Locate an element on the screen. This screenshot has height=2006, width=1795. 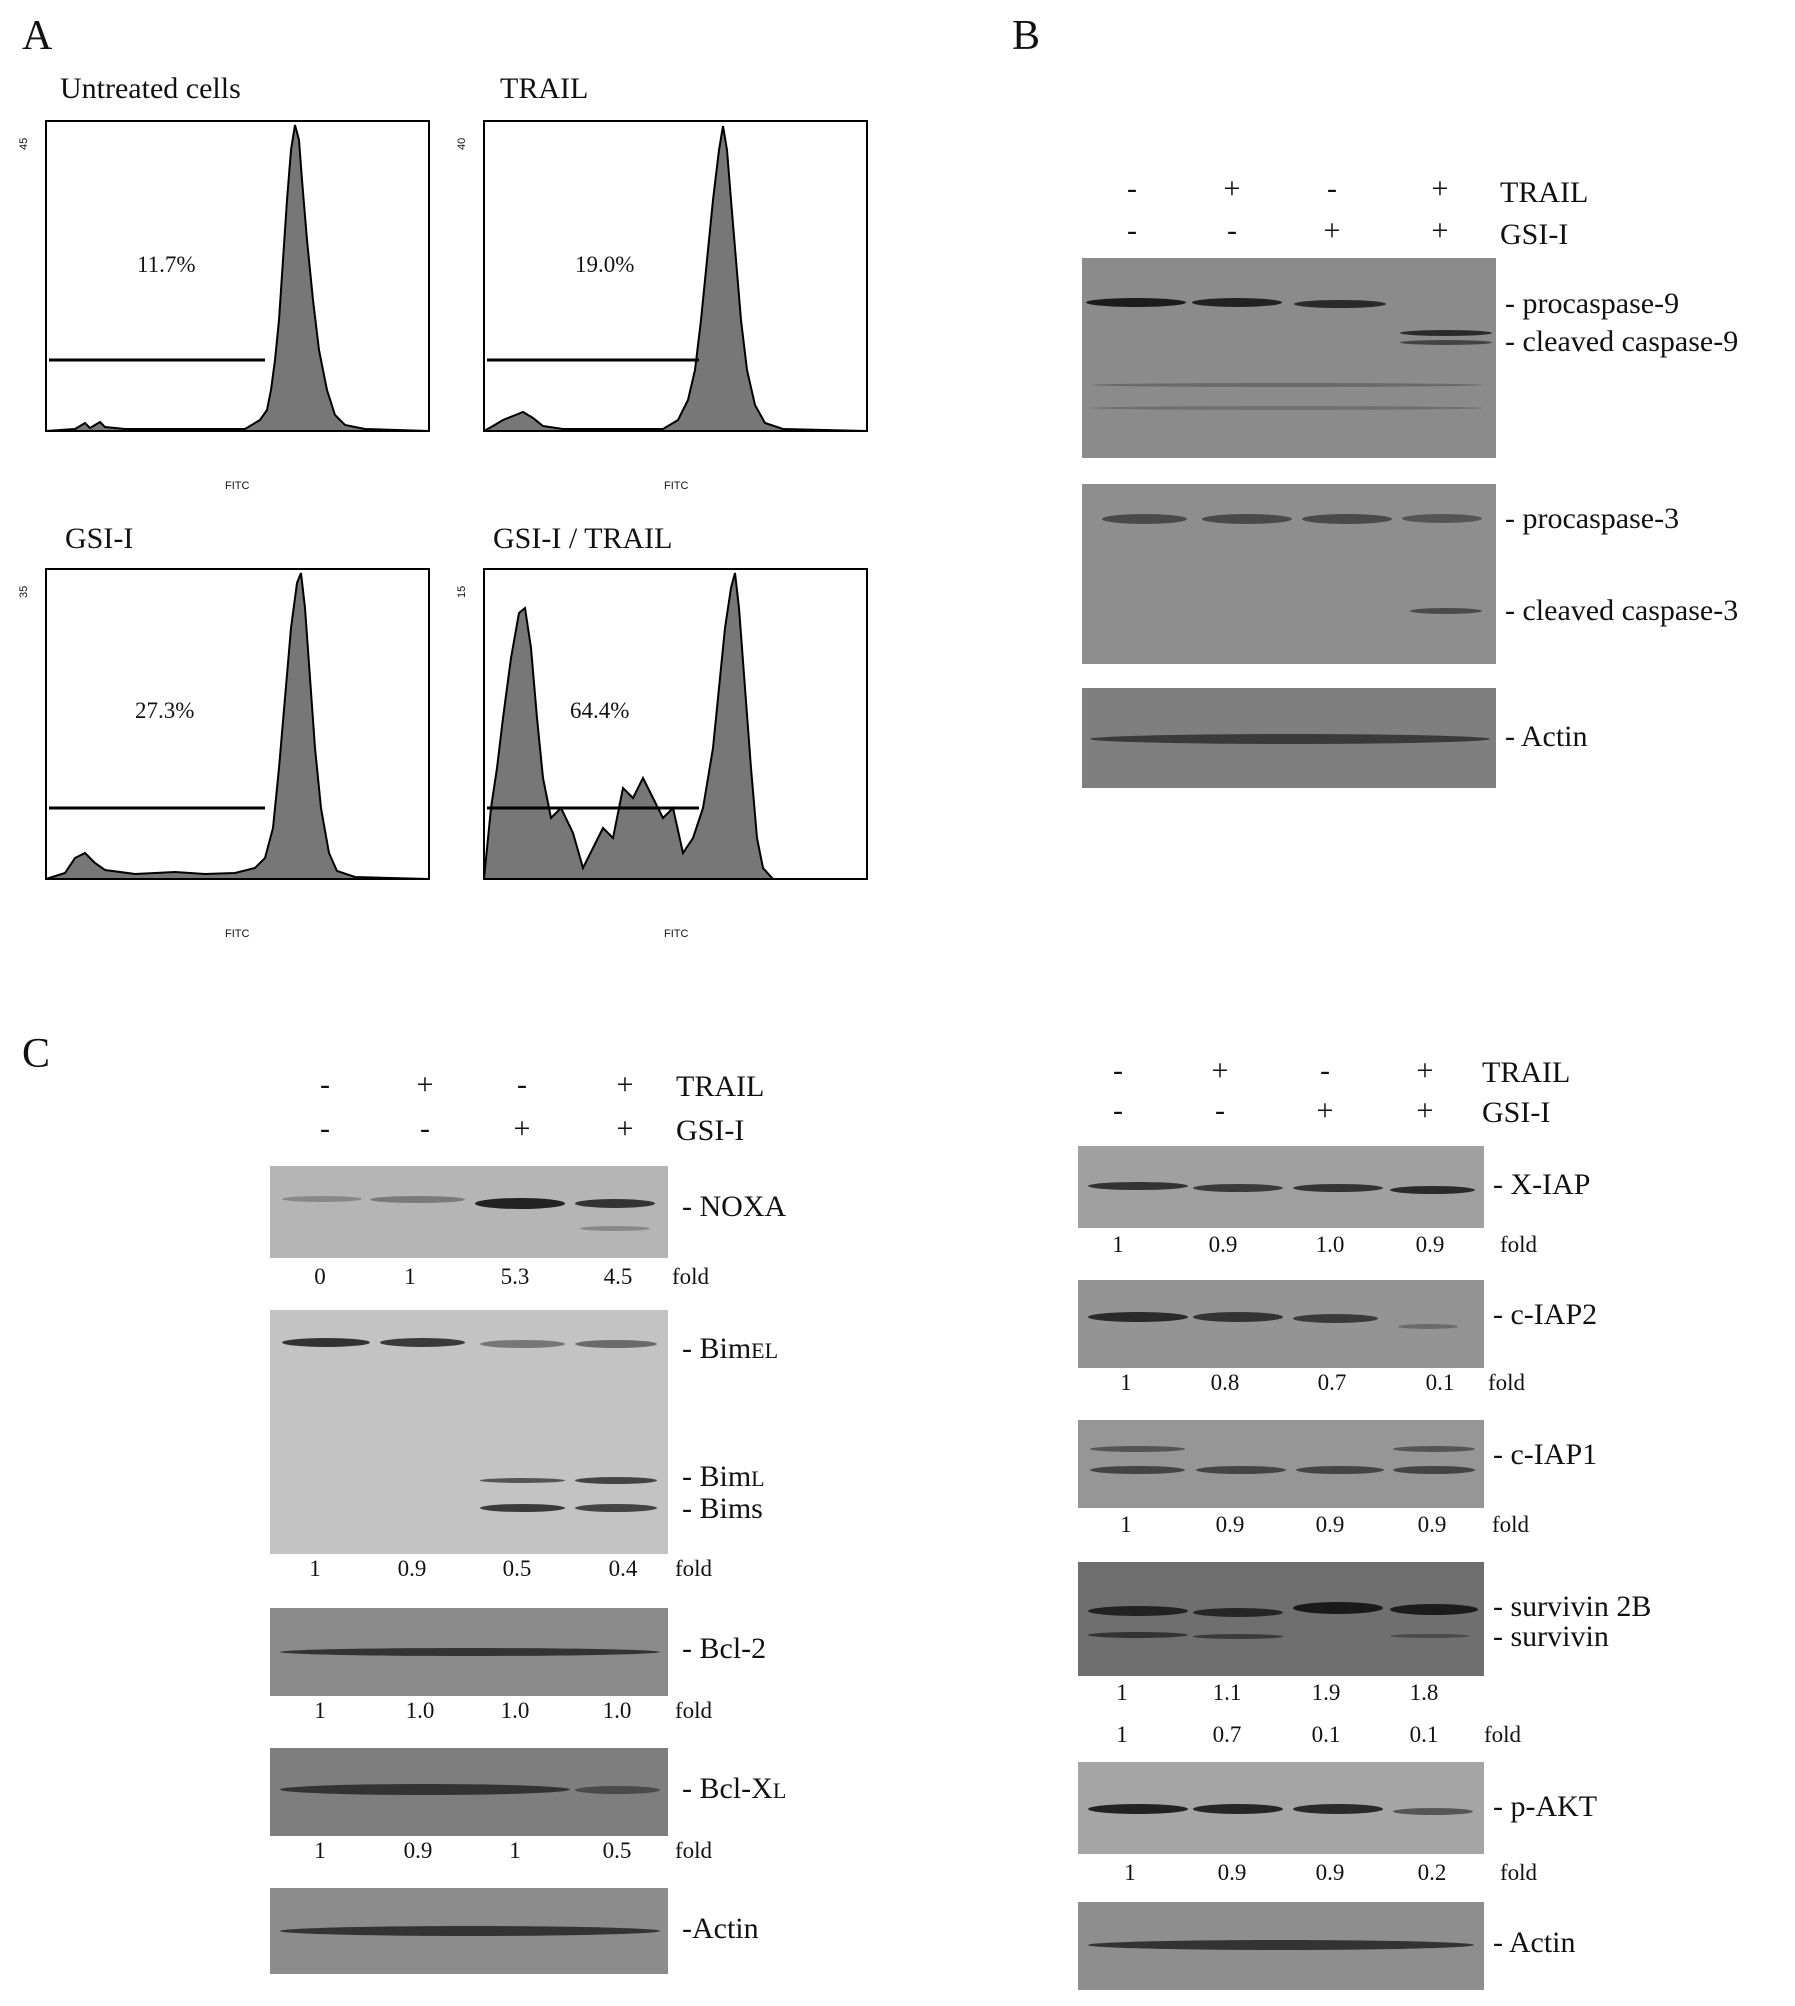
c-left-trail-label: TRAIL is located at coordinates (720, 1086).